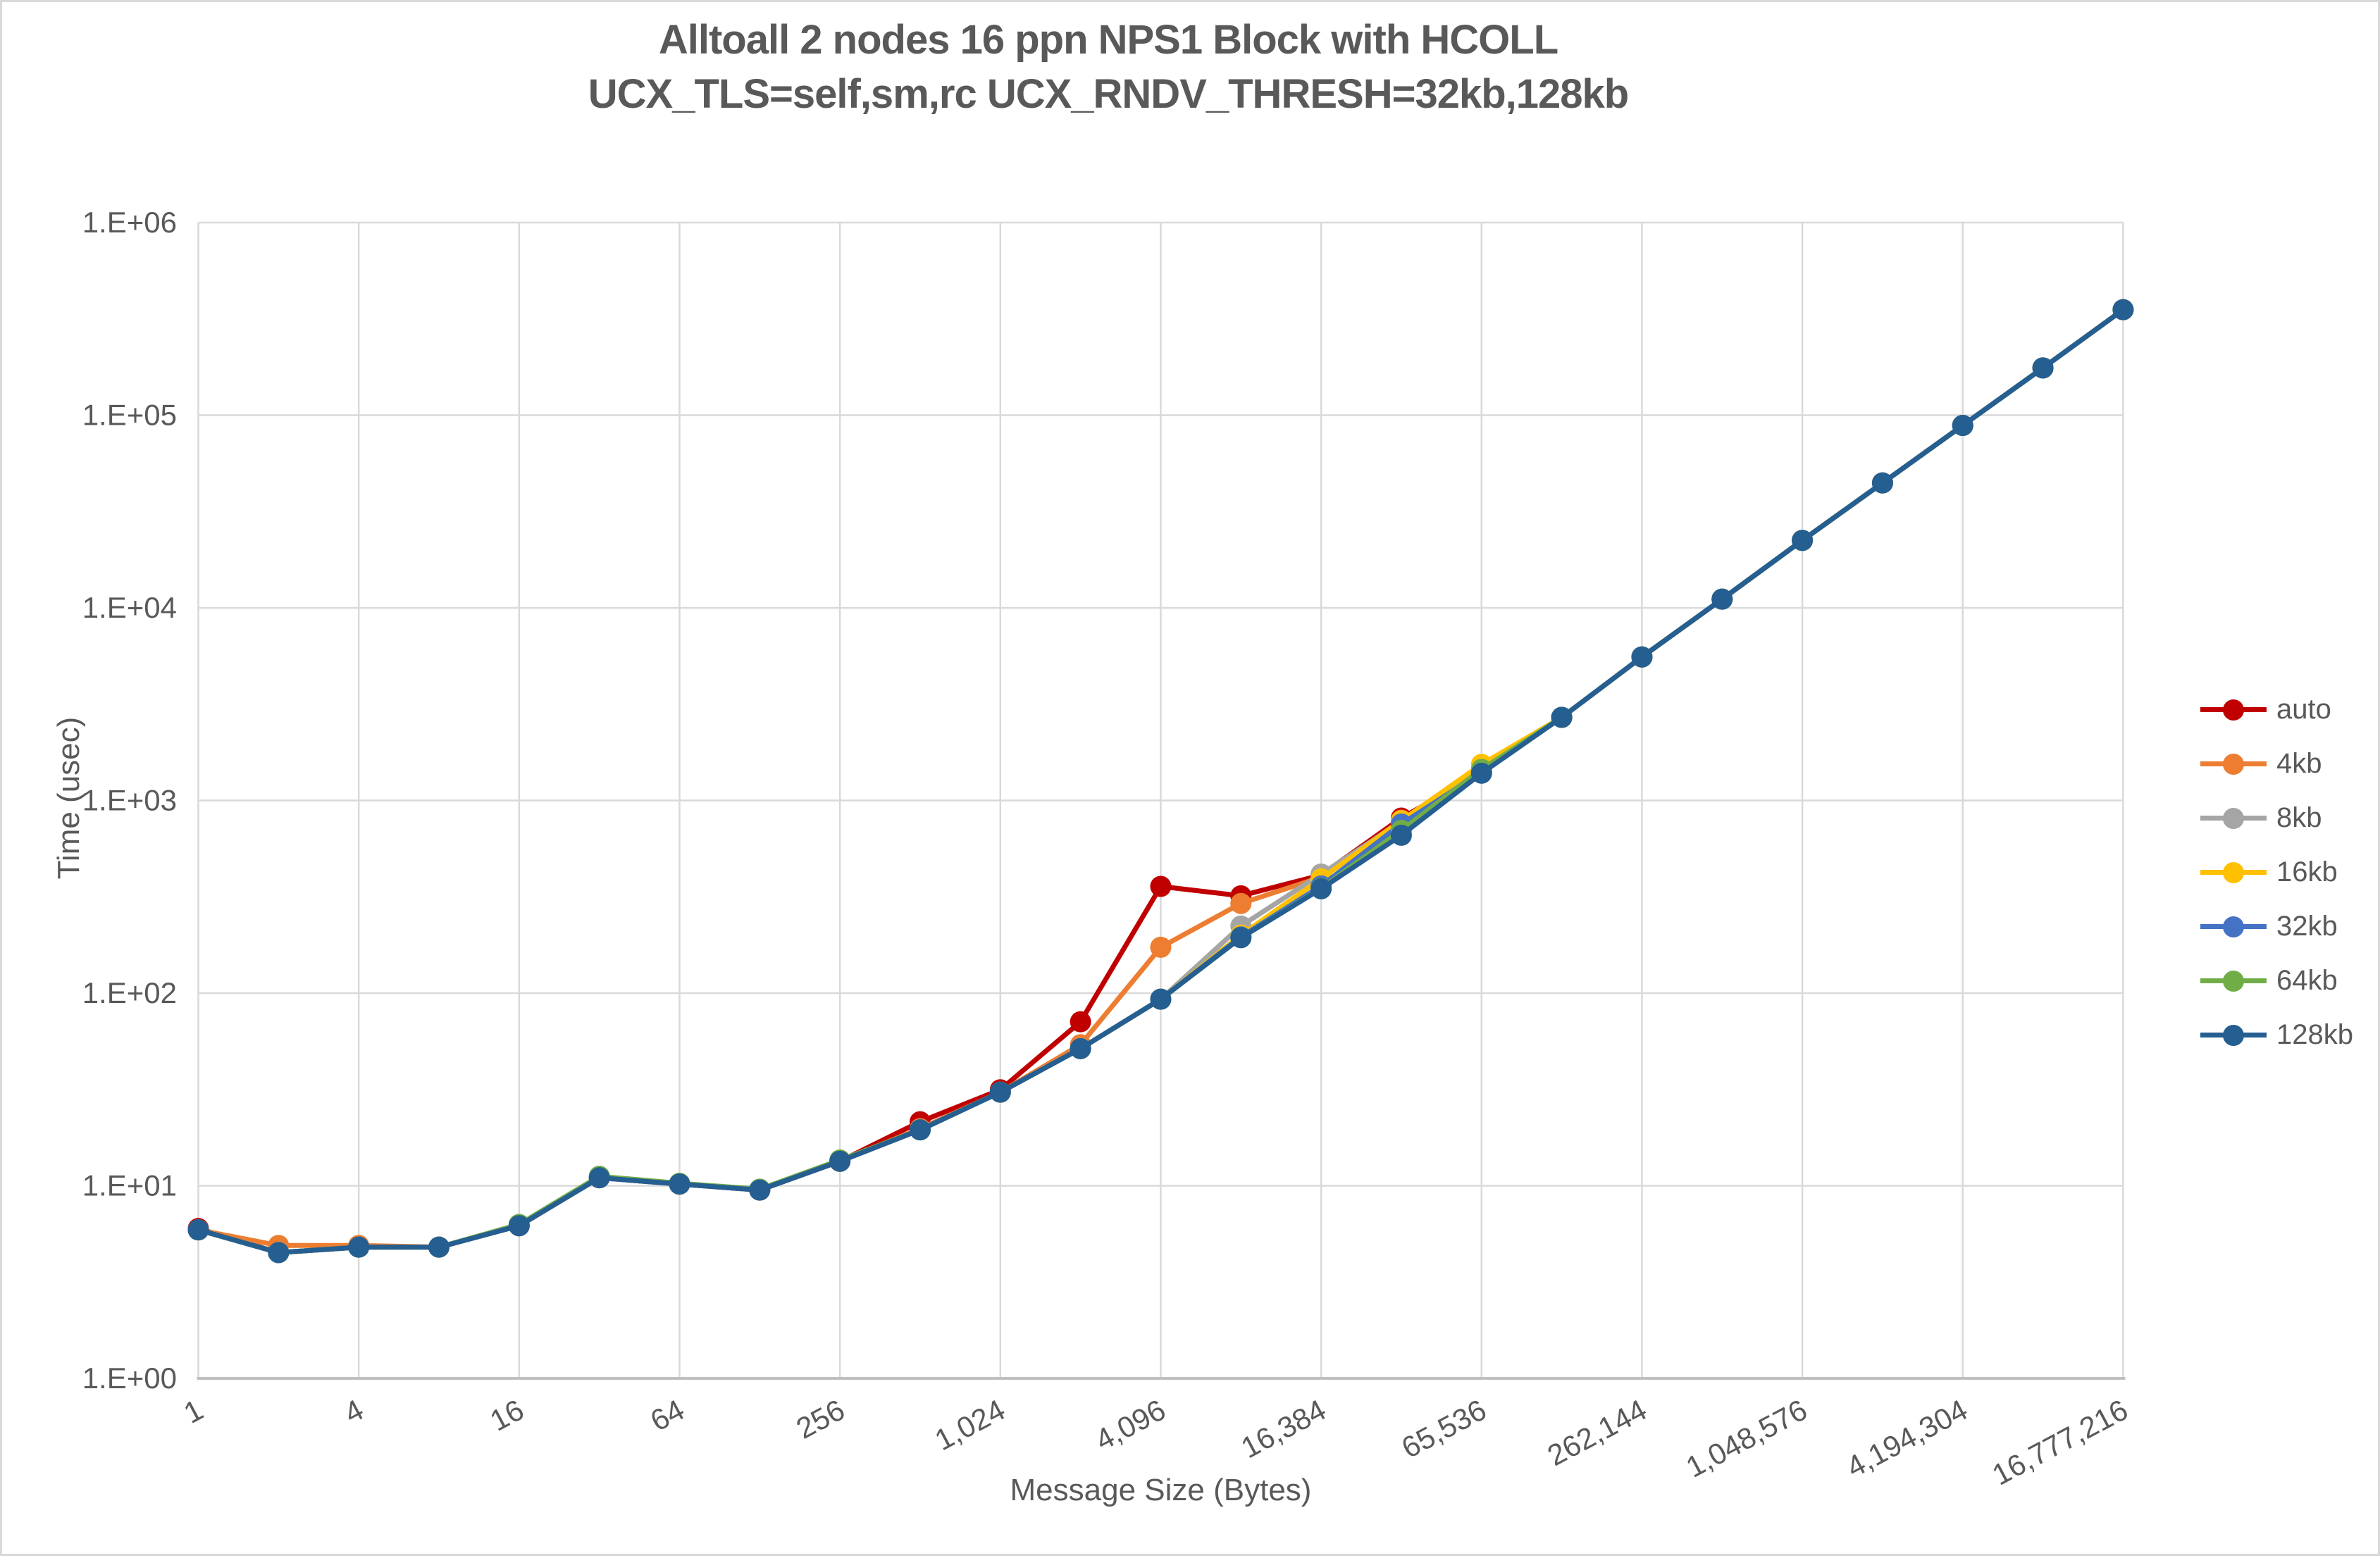 Image resolution: width=2380 pixels, height=1558 pixels. I want to click on legend-item-4kb: 4kb, so click(2276, 764).